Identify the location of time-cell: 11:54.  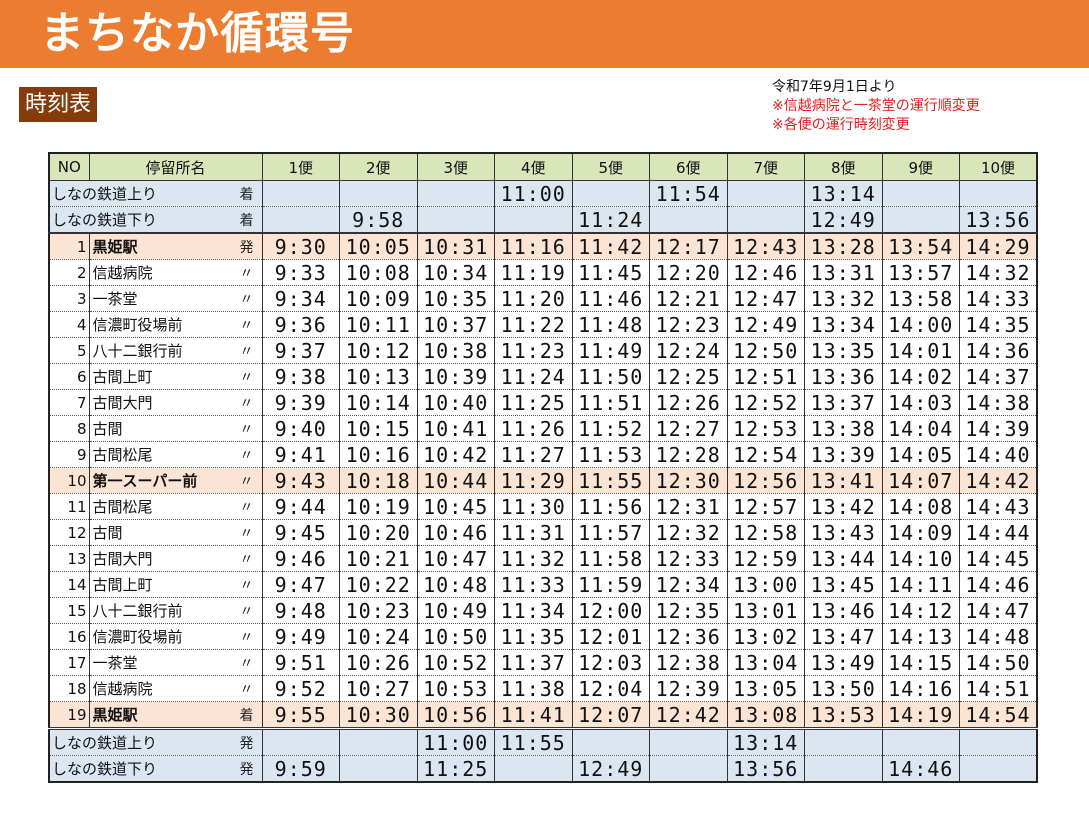
(688, 193).